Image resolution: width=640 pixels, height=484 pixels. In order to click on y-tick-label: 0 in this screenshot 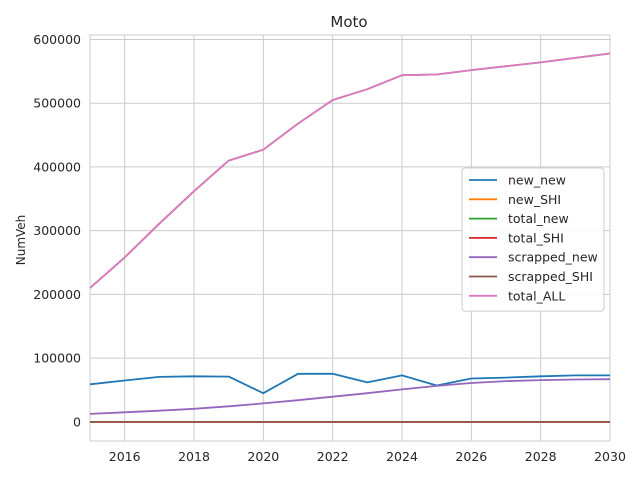, I will do `click(77, 421)`.